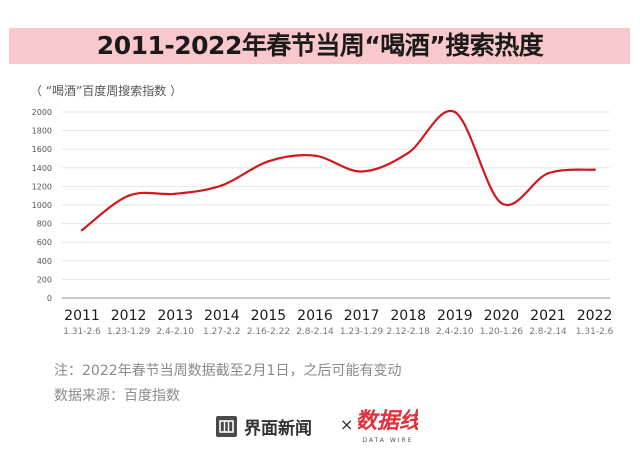 Image resolution: width=640 pixels, height=470 pixels. I want to click on y-tick-label: 600, so click(44, 242).